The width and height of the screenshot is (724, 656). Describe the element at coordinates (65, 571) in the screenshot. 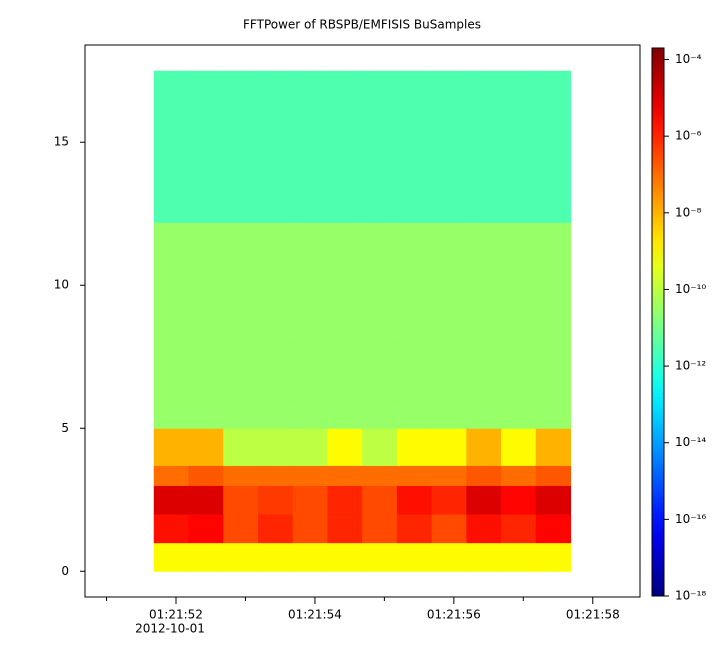

I see `y-tick-label: 0` at that location.